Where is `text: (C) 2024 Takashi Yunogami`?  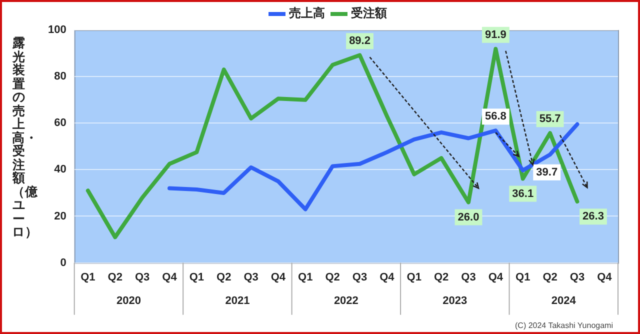 text: (C) 2024 Takashi Yunogami is located at coordinates (564, 325).